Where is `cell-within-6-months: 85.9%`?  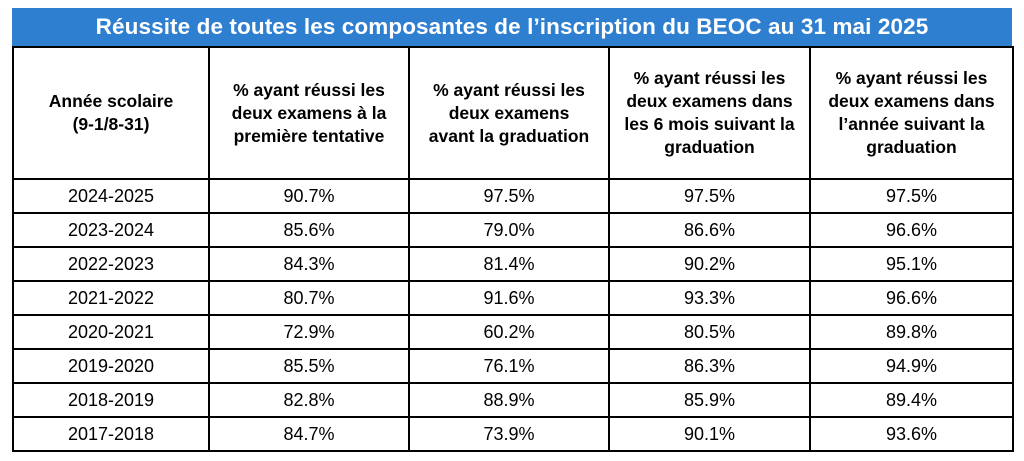
cell-within-6-months: 85.9% is located at coordinates (709, 400).